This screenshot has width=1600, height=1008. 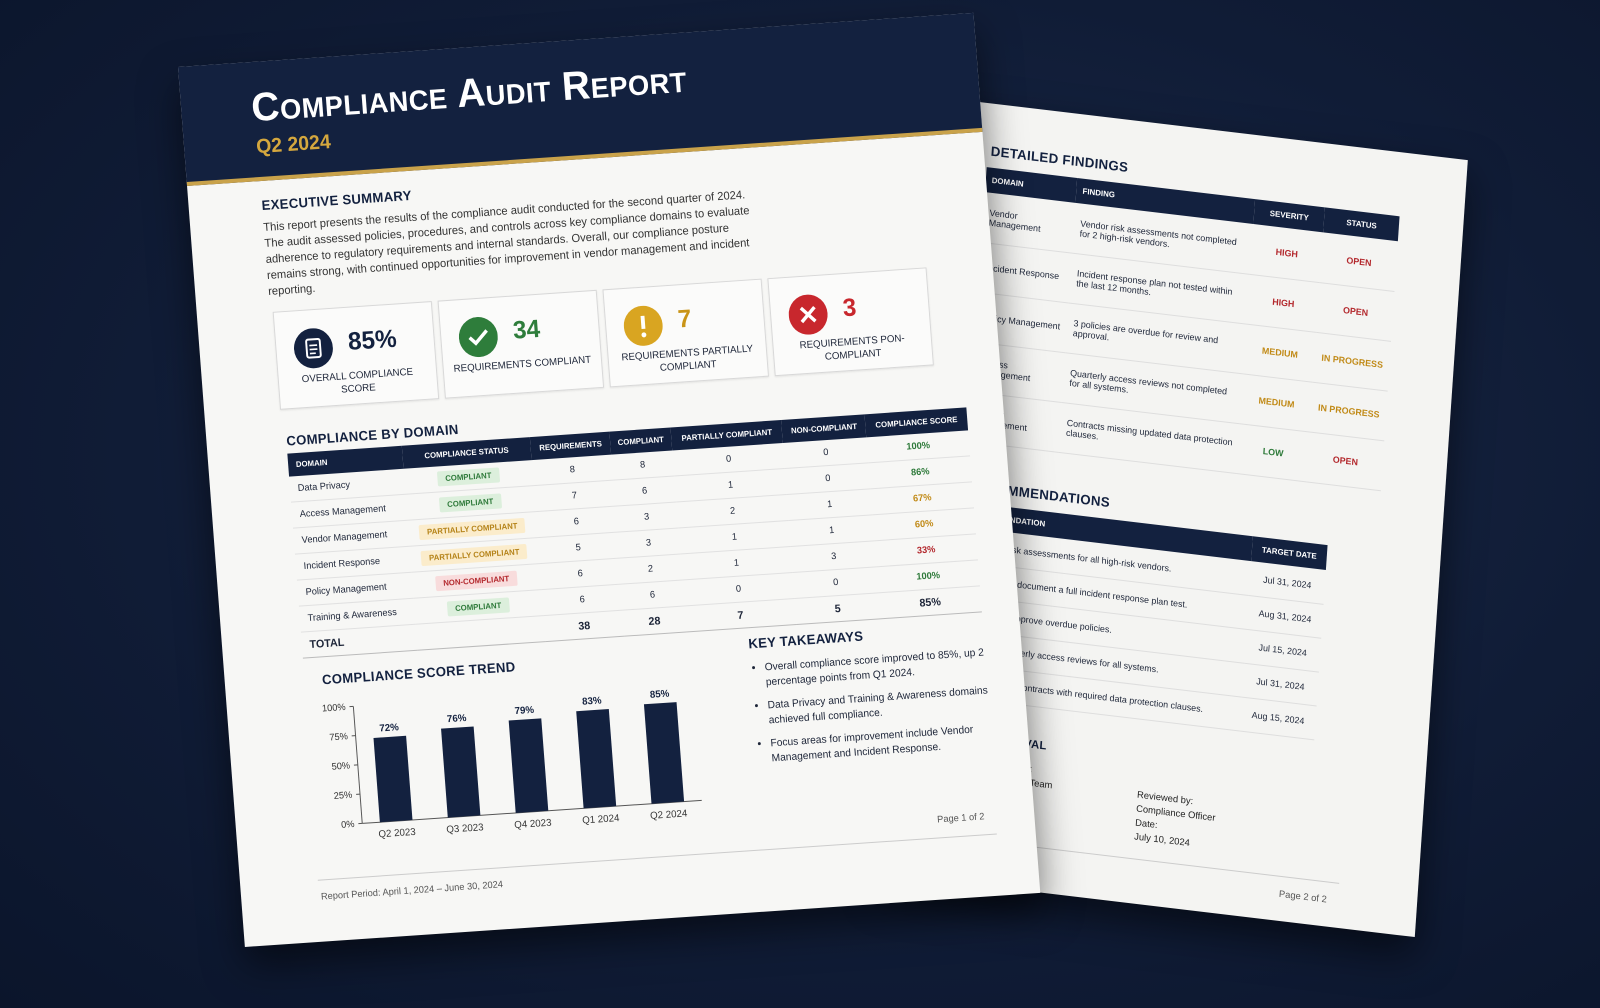 What do you see at coordinates (526, 329) in the screenshot?
I see `kpi-value: 34` at bounding box center [526, 329].